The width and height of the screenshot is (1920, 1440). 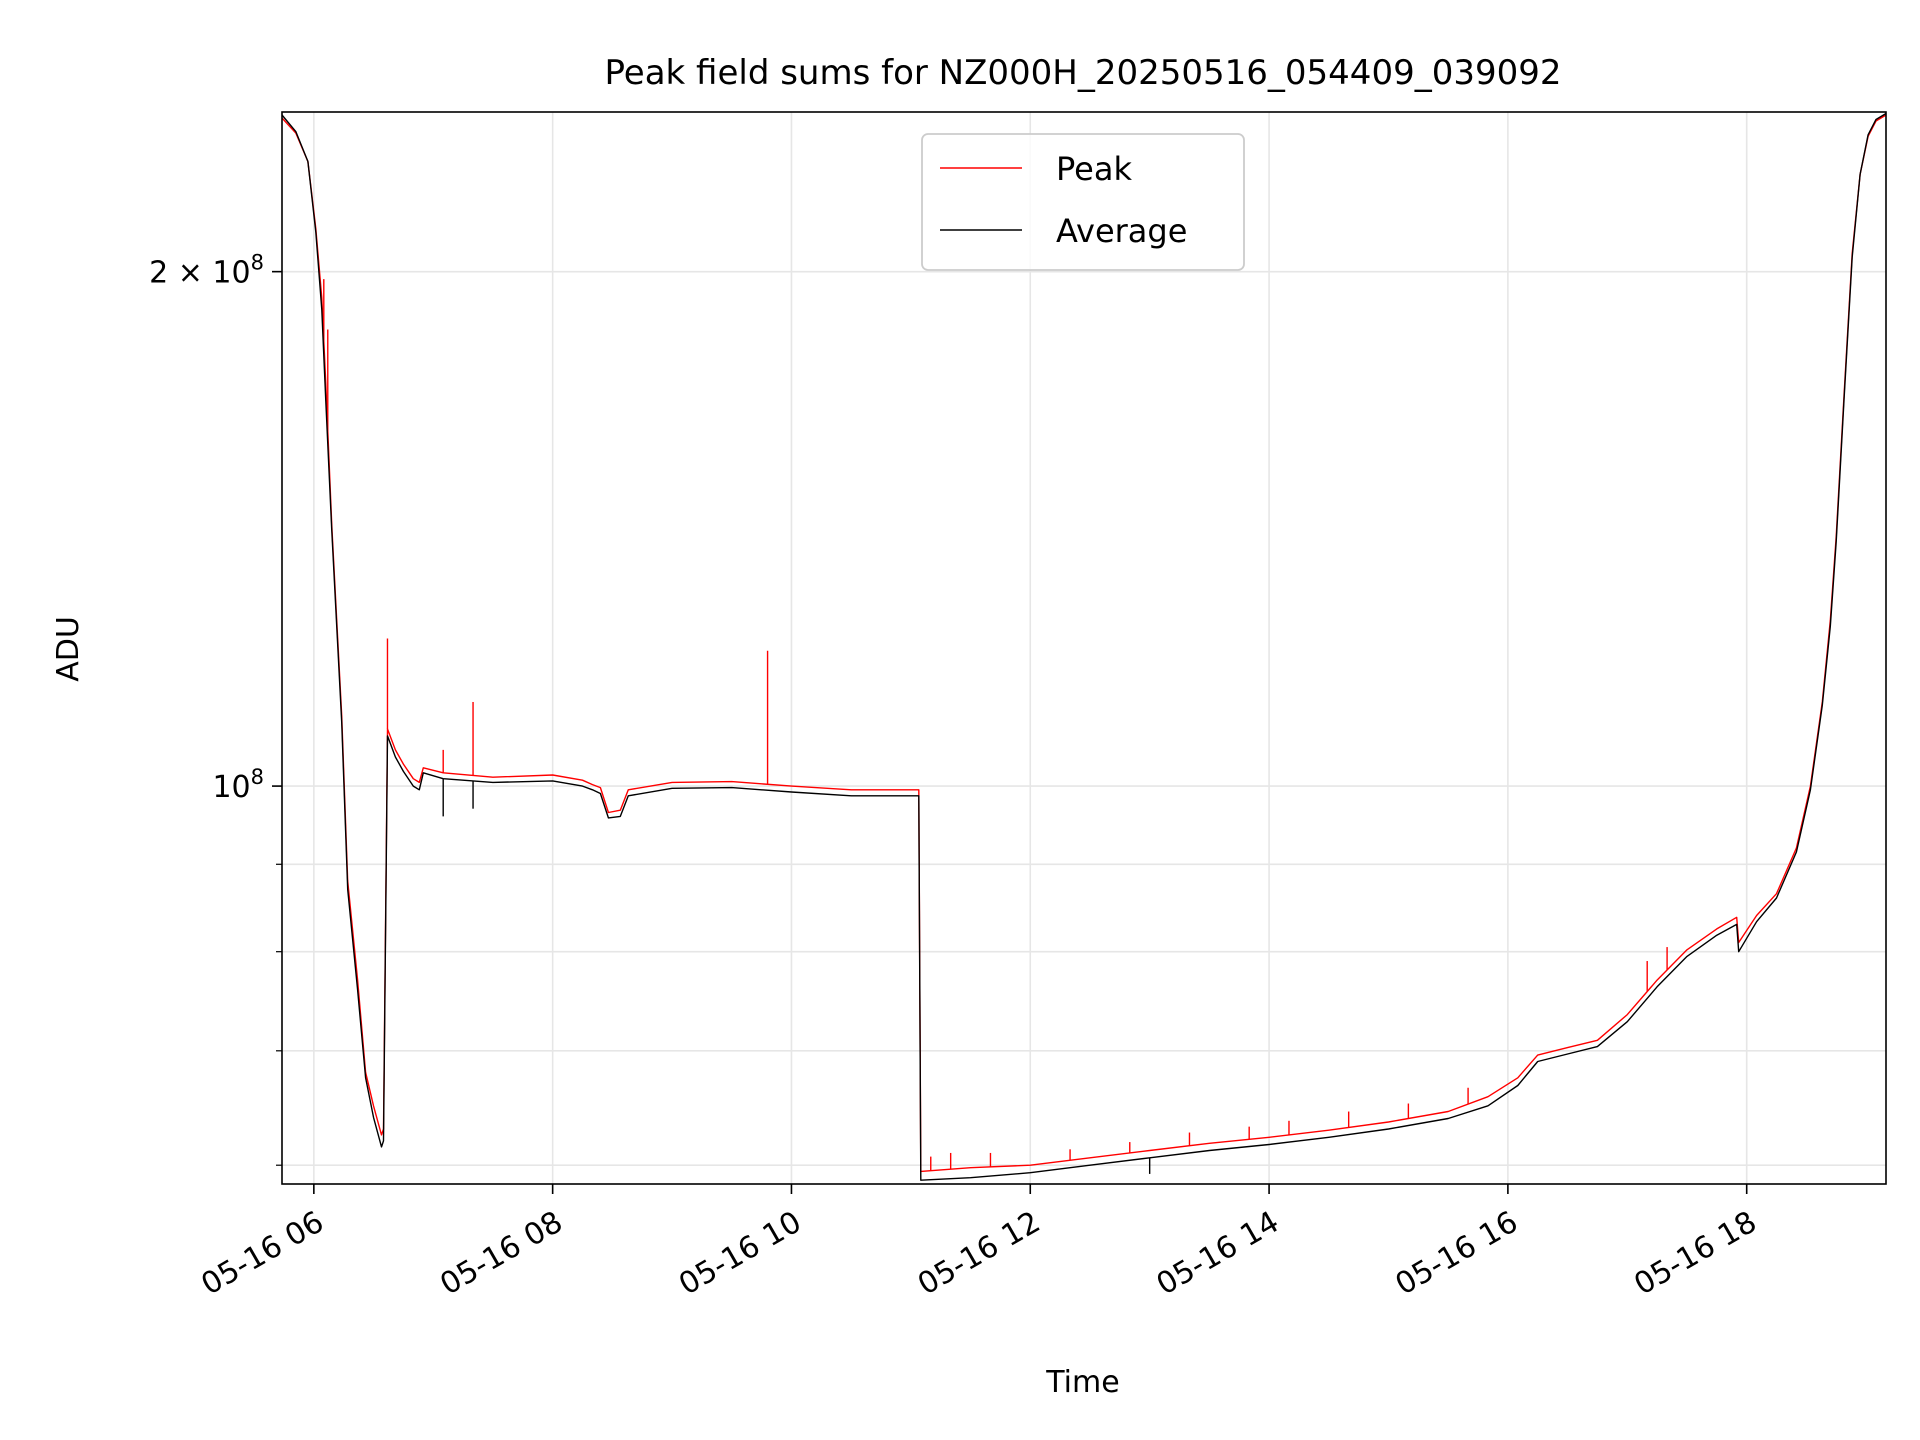 What do you see at coordinates (206, 271) in the screenshot?
I see `y-tick-label: 2 × 108` at bounding box center [206, 271].